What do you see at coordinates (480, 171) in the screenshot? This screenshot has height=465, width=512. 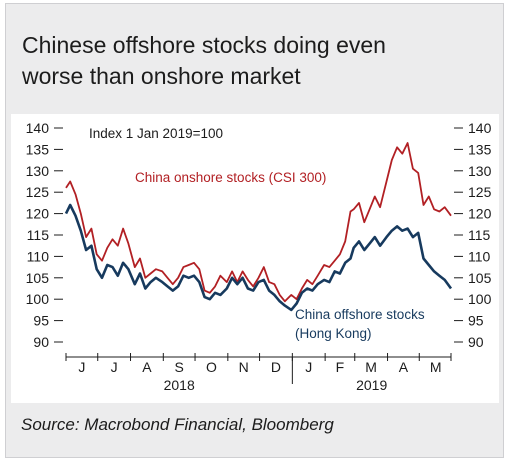 I see `y-tick-right: 130` at bounding box center [480, 171].